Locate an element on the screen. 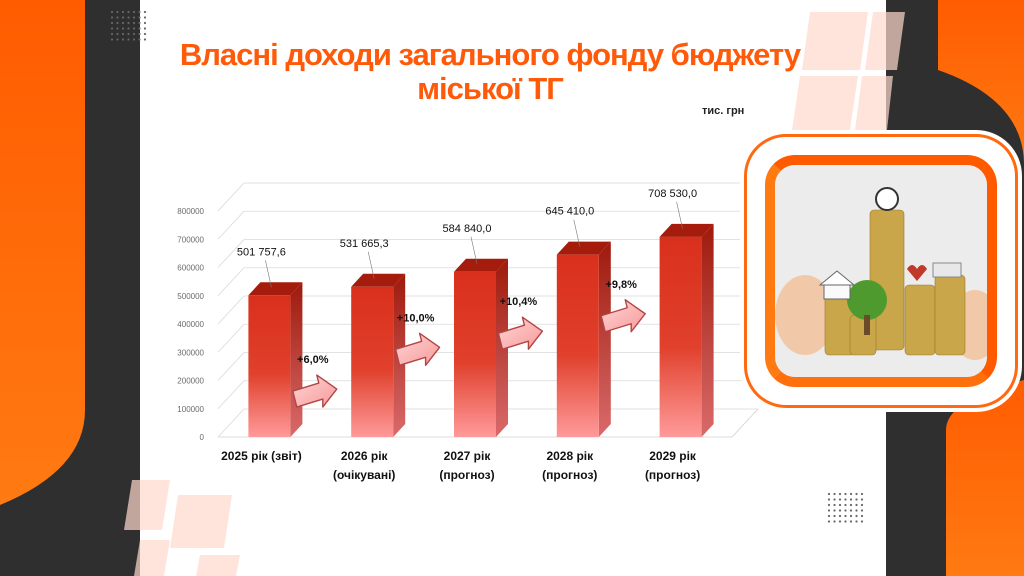  coin-stacks-image is located at coordinates (881, 271).